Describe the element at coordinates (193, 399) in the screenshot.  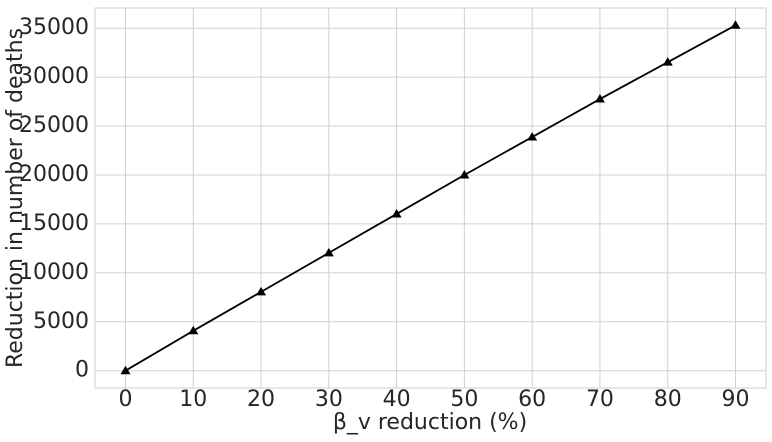
I see `x-tick-label: 10` at that location.